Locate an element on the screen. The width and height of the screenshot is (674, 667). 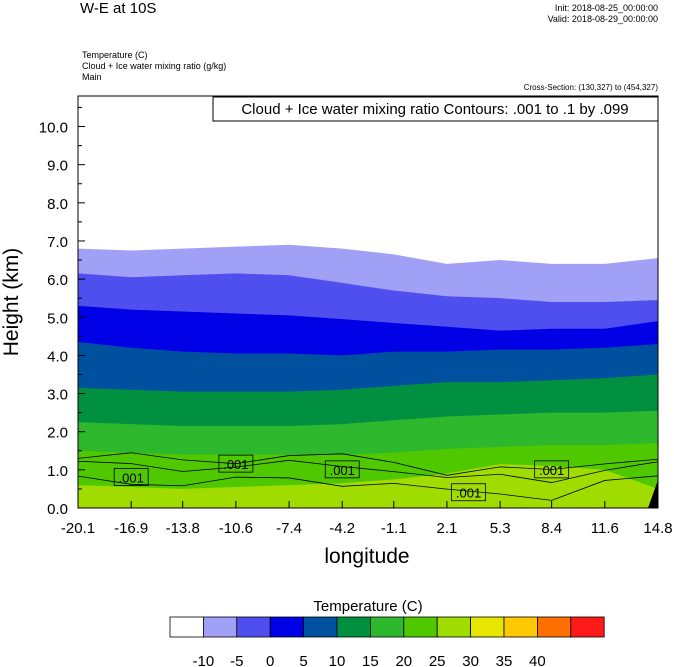
y-tick-label: 6.0 is located at coordinates (57, 280).